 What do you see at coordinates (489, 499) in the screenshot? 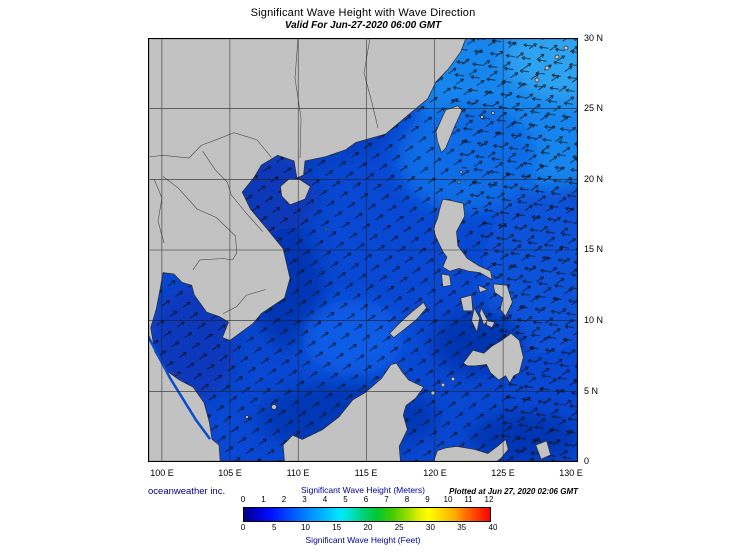
I see `meters-tick: 12` at bounding box center [489, 499].